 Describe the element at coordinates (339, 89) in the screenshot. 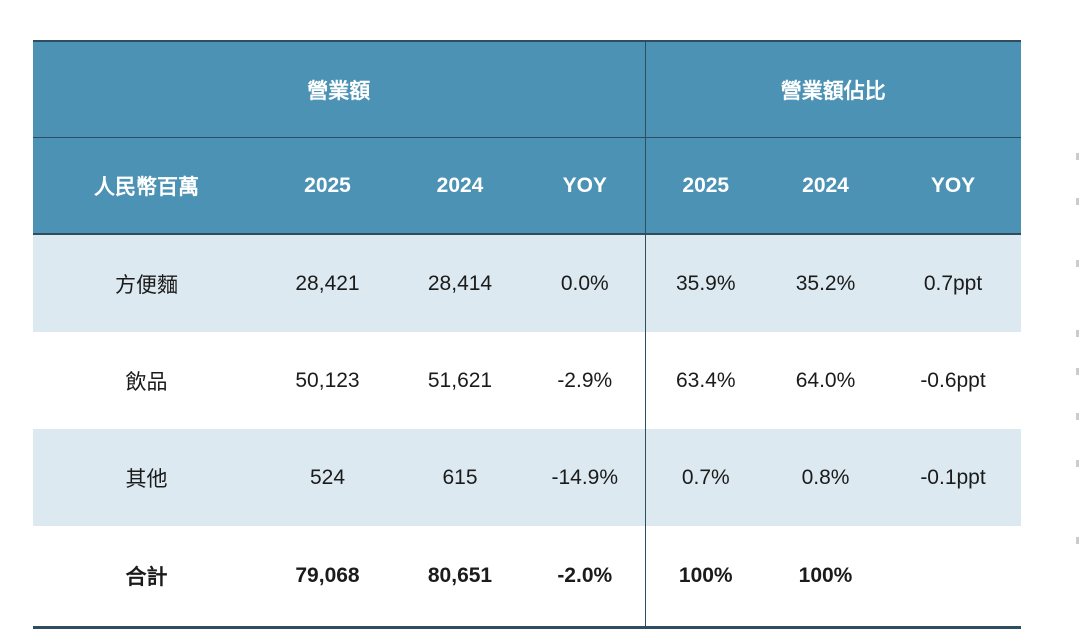

I see `group-header-revenue: 營業額` at that location.